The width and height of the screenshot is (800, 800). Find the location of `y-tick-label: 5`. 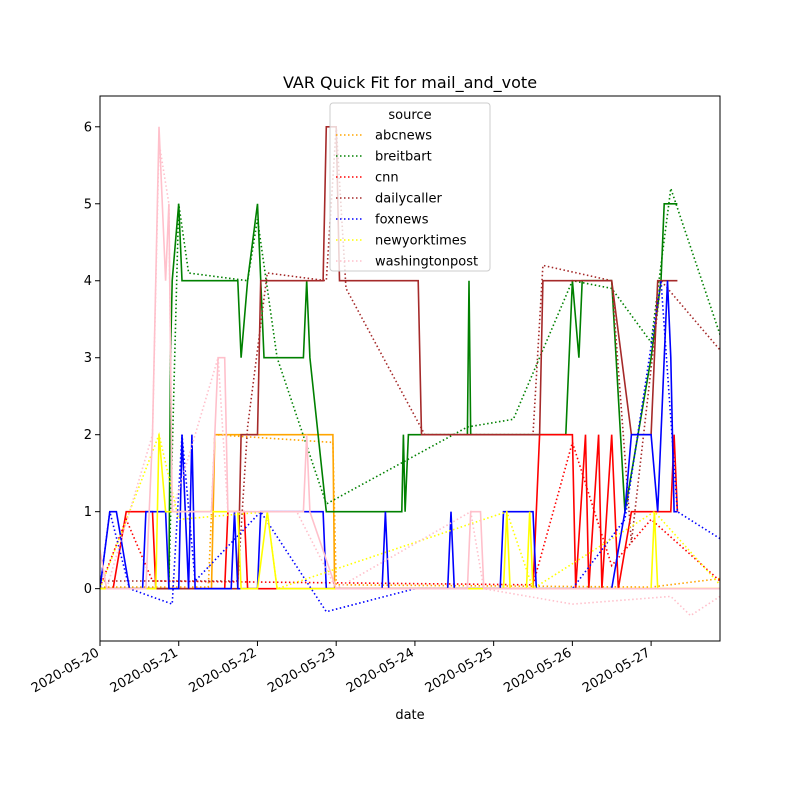

y-tick-label: 5 is located at coordinates (88, 204).